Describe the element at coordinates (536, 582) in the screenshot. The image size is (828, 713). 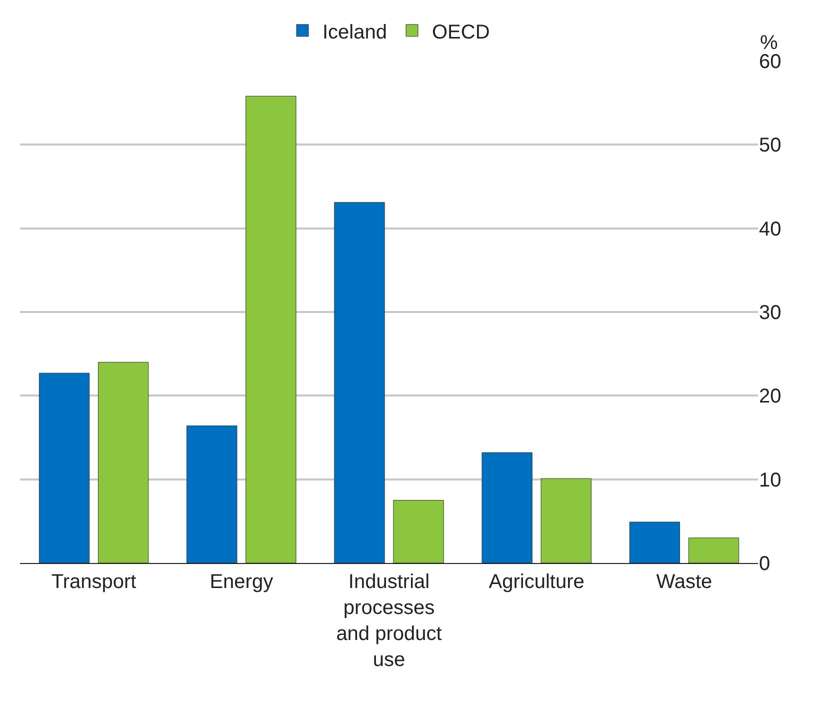
I see `x-tick-label: Agriculture` at that location.